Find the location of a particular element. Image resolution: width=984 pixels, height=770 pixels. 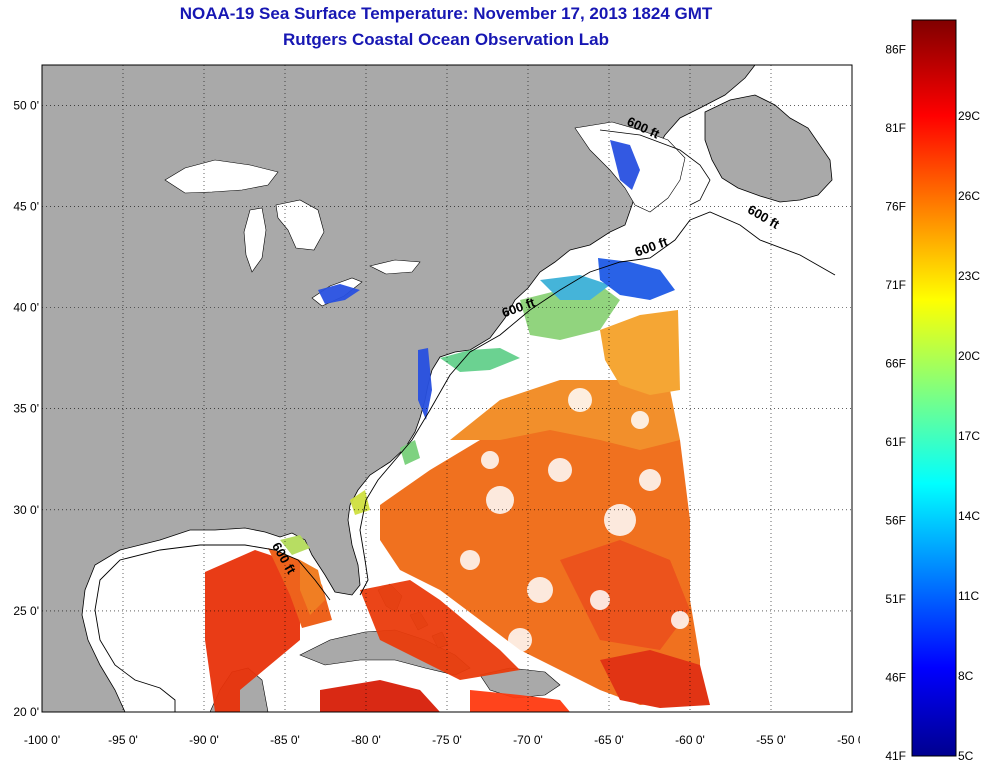

colorbar-gradient is located at coordinates (934, 388).